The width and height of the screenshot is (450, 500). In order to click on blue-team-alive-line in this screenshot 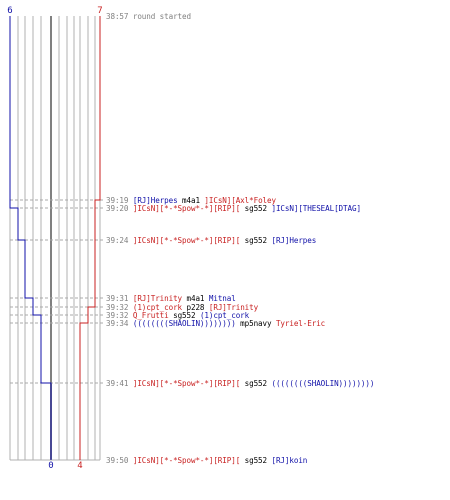, I will do `click(30, 238)`.